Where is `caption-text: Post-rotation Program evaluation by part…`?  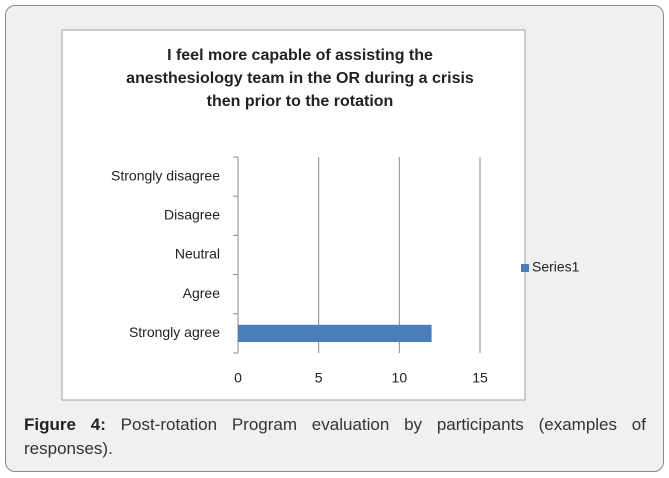 caption-text: Post-rotation Program evaluation by part… is located at coordinates (335, 436).